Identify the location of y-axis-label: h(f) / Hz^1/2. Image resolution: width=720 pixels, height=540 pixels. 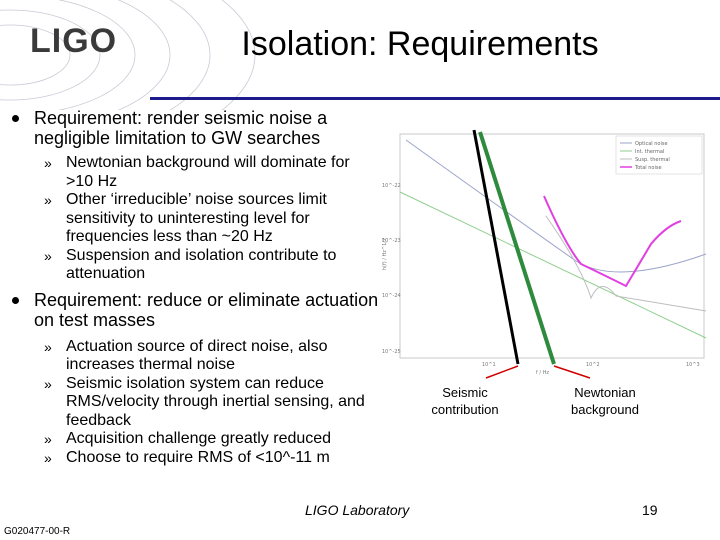
(385, 254).